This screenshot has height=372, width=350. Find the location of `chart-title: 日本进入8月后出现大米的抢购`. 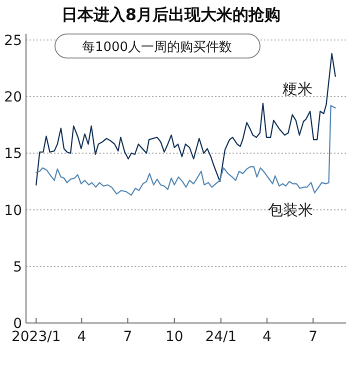

chart-title: 日本进入8月后出现大米的抢购 is located at coordinates (171, 14).